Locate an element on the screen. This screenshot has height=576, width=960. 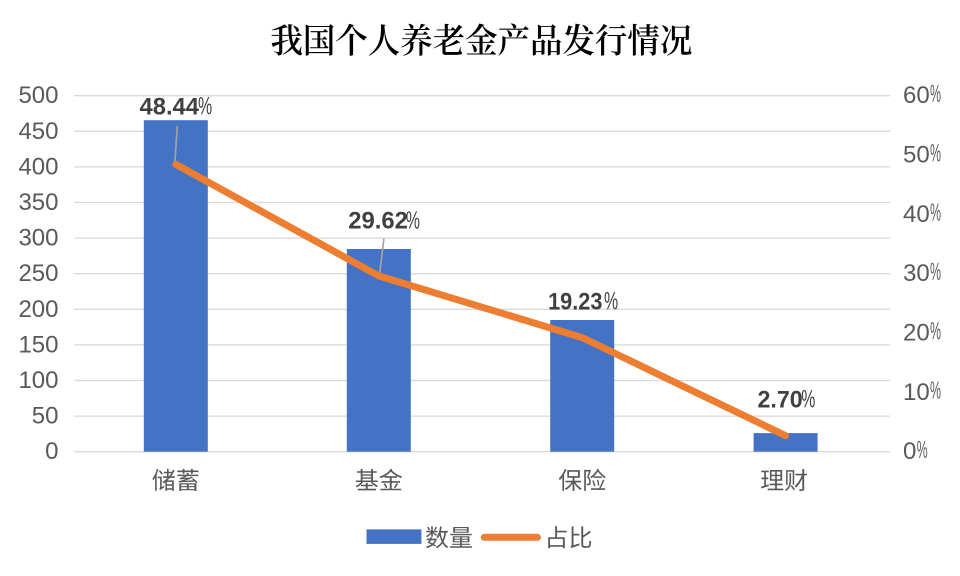
svg-text: 48.44 is located at coordinates (170, 106).